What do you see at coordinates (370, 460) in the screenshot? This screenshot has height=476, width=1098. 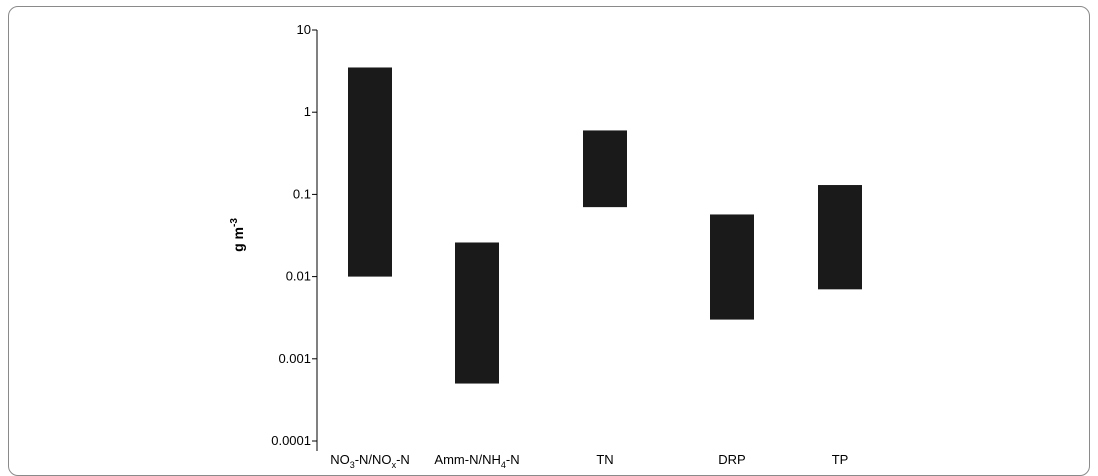 I see `x-category-label: NO3-N/NOx-N` at bounding box center [370, 460].